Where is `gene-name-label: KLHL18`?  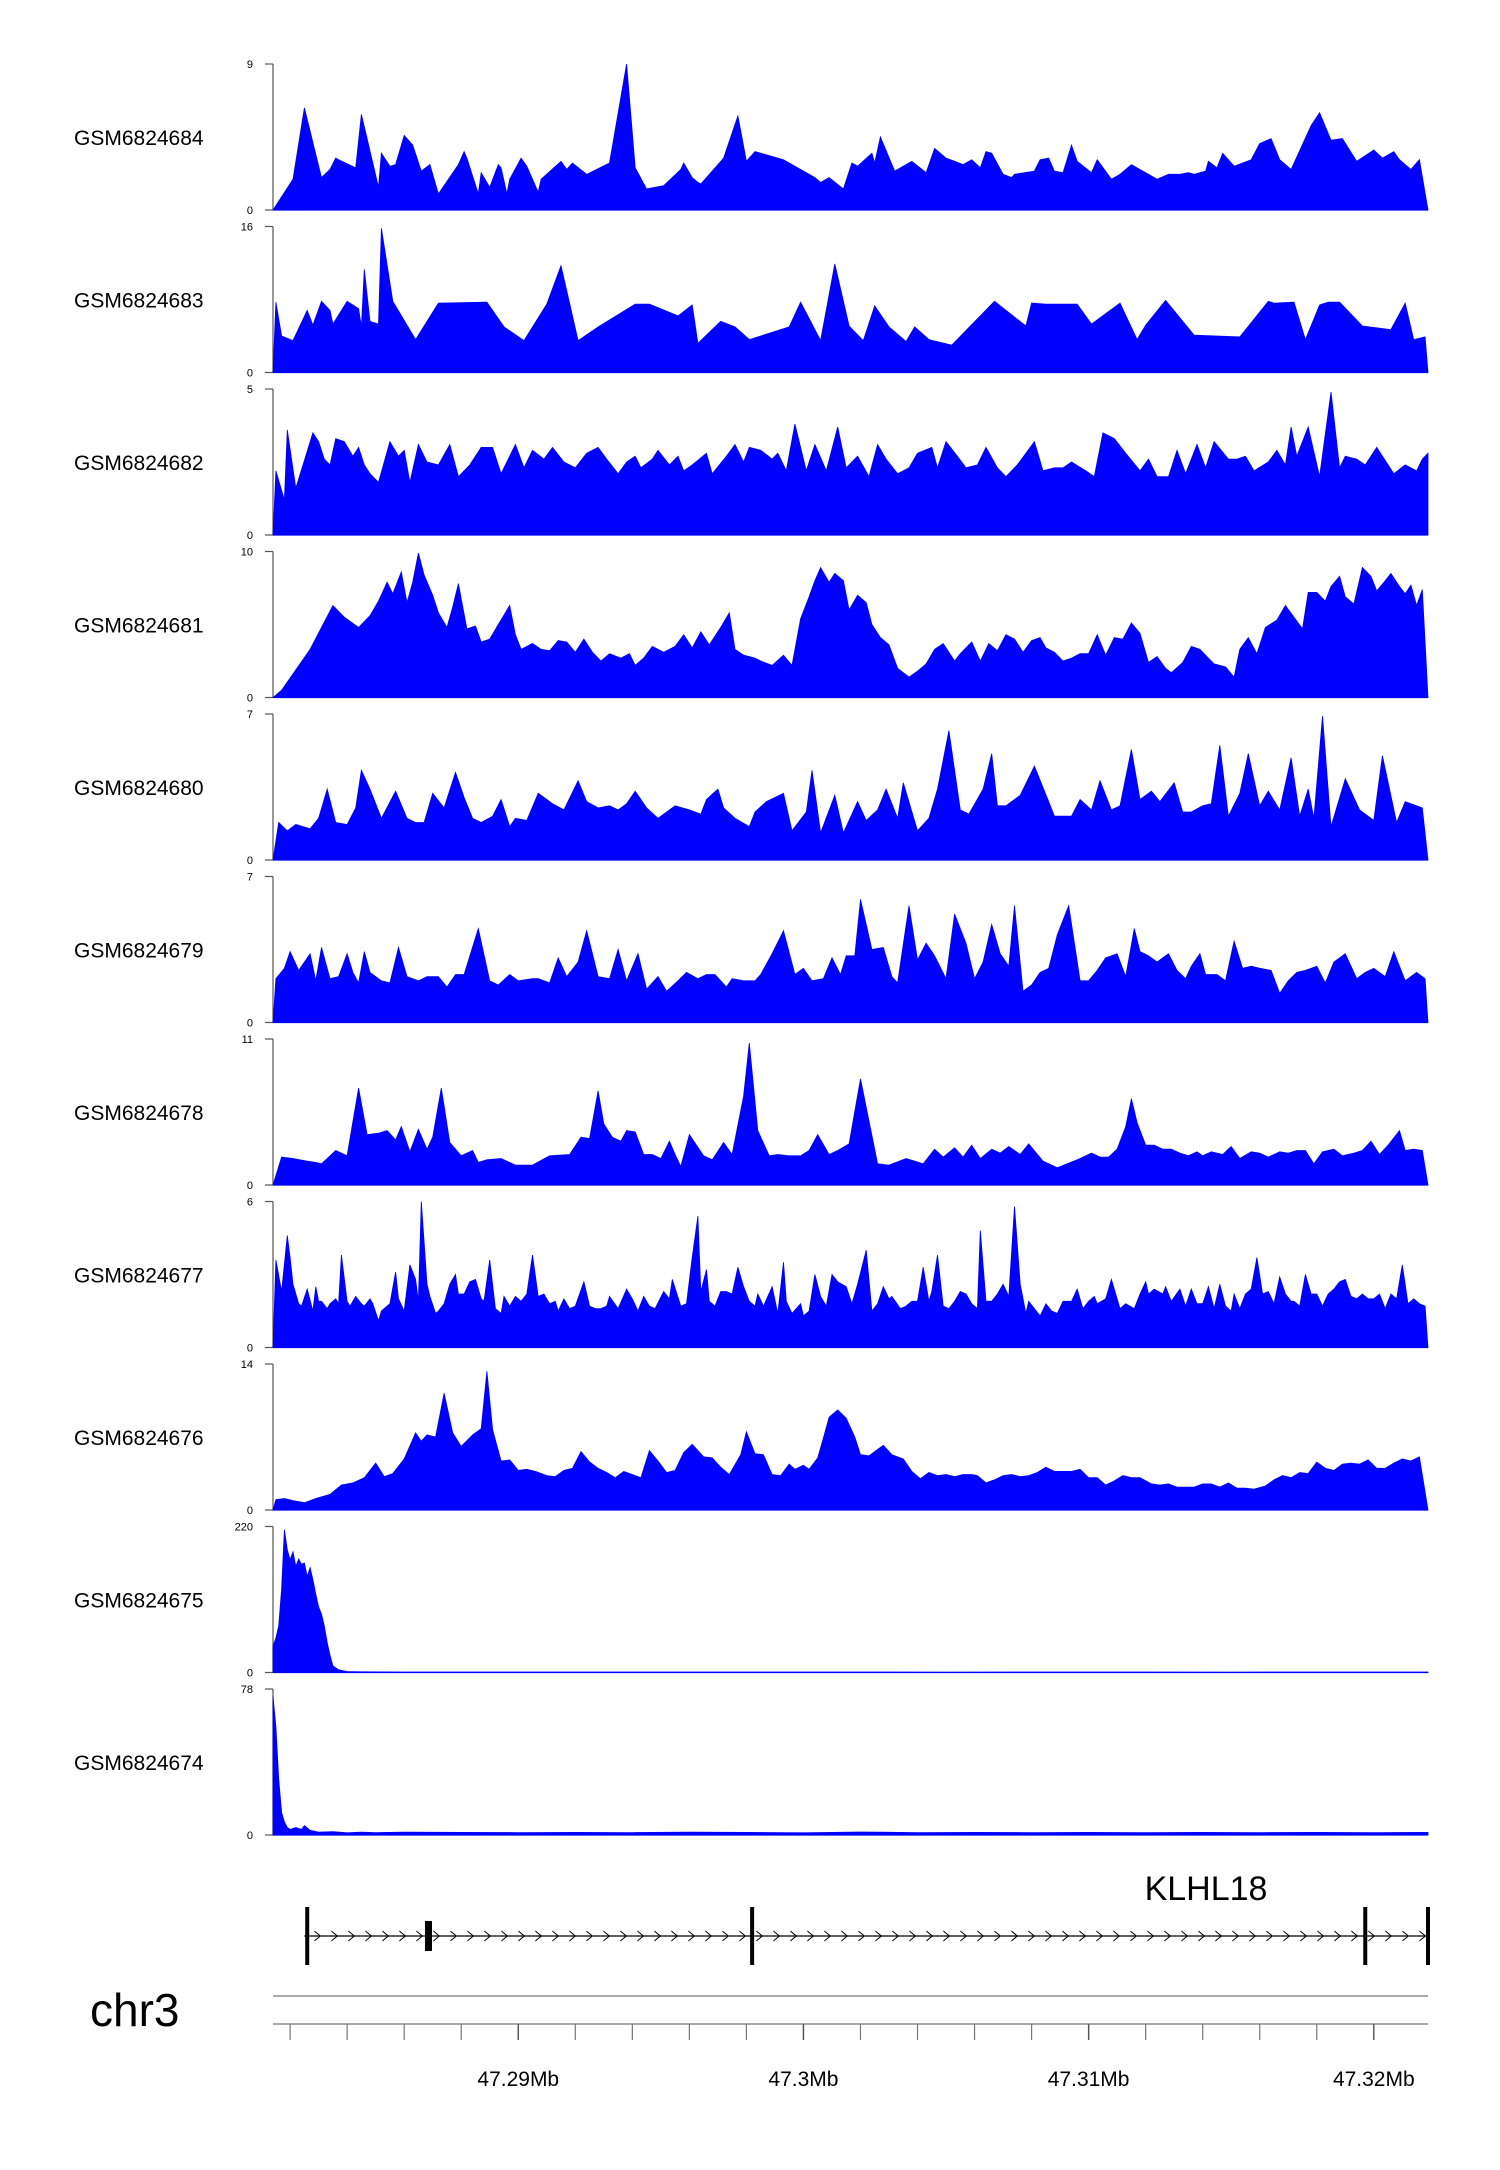 gene-name-label: KLHL18 is located at coordinates (1206, 1889).